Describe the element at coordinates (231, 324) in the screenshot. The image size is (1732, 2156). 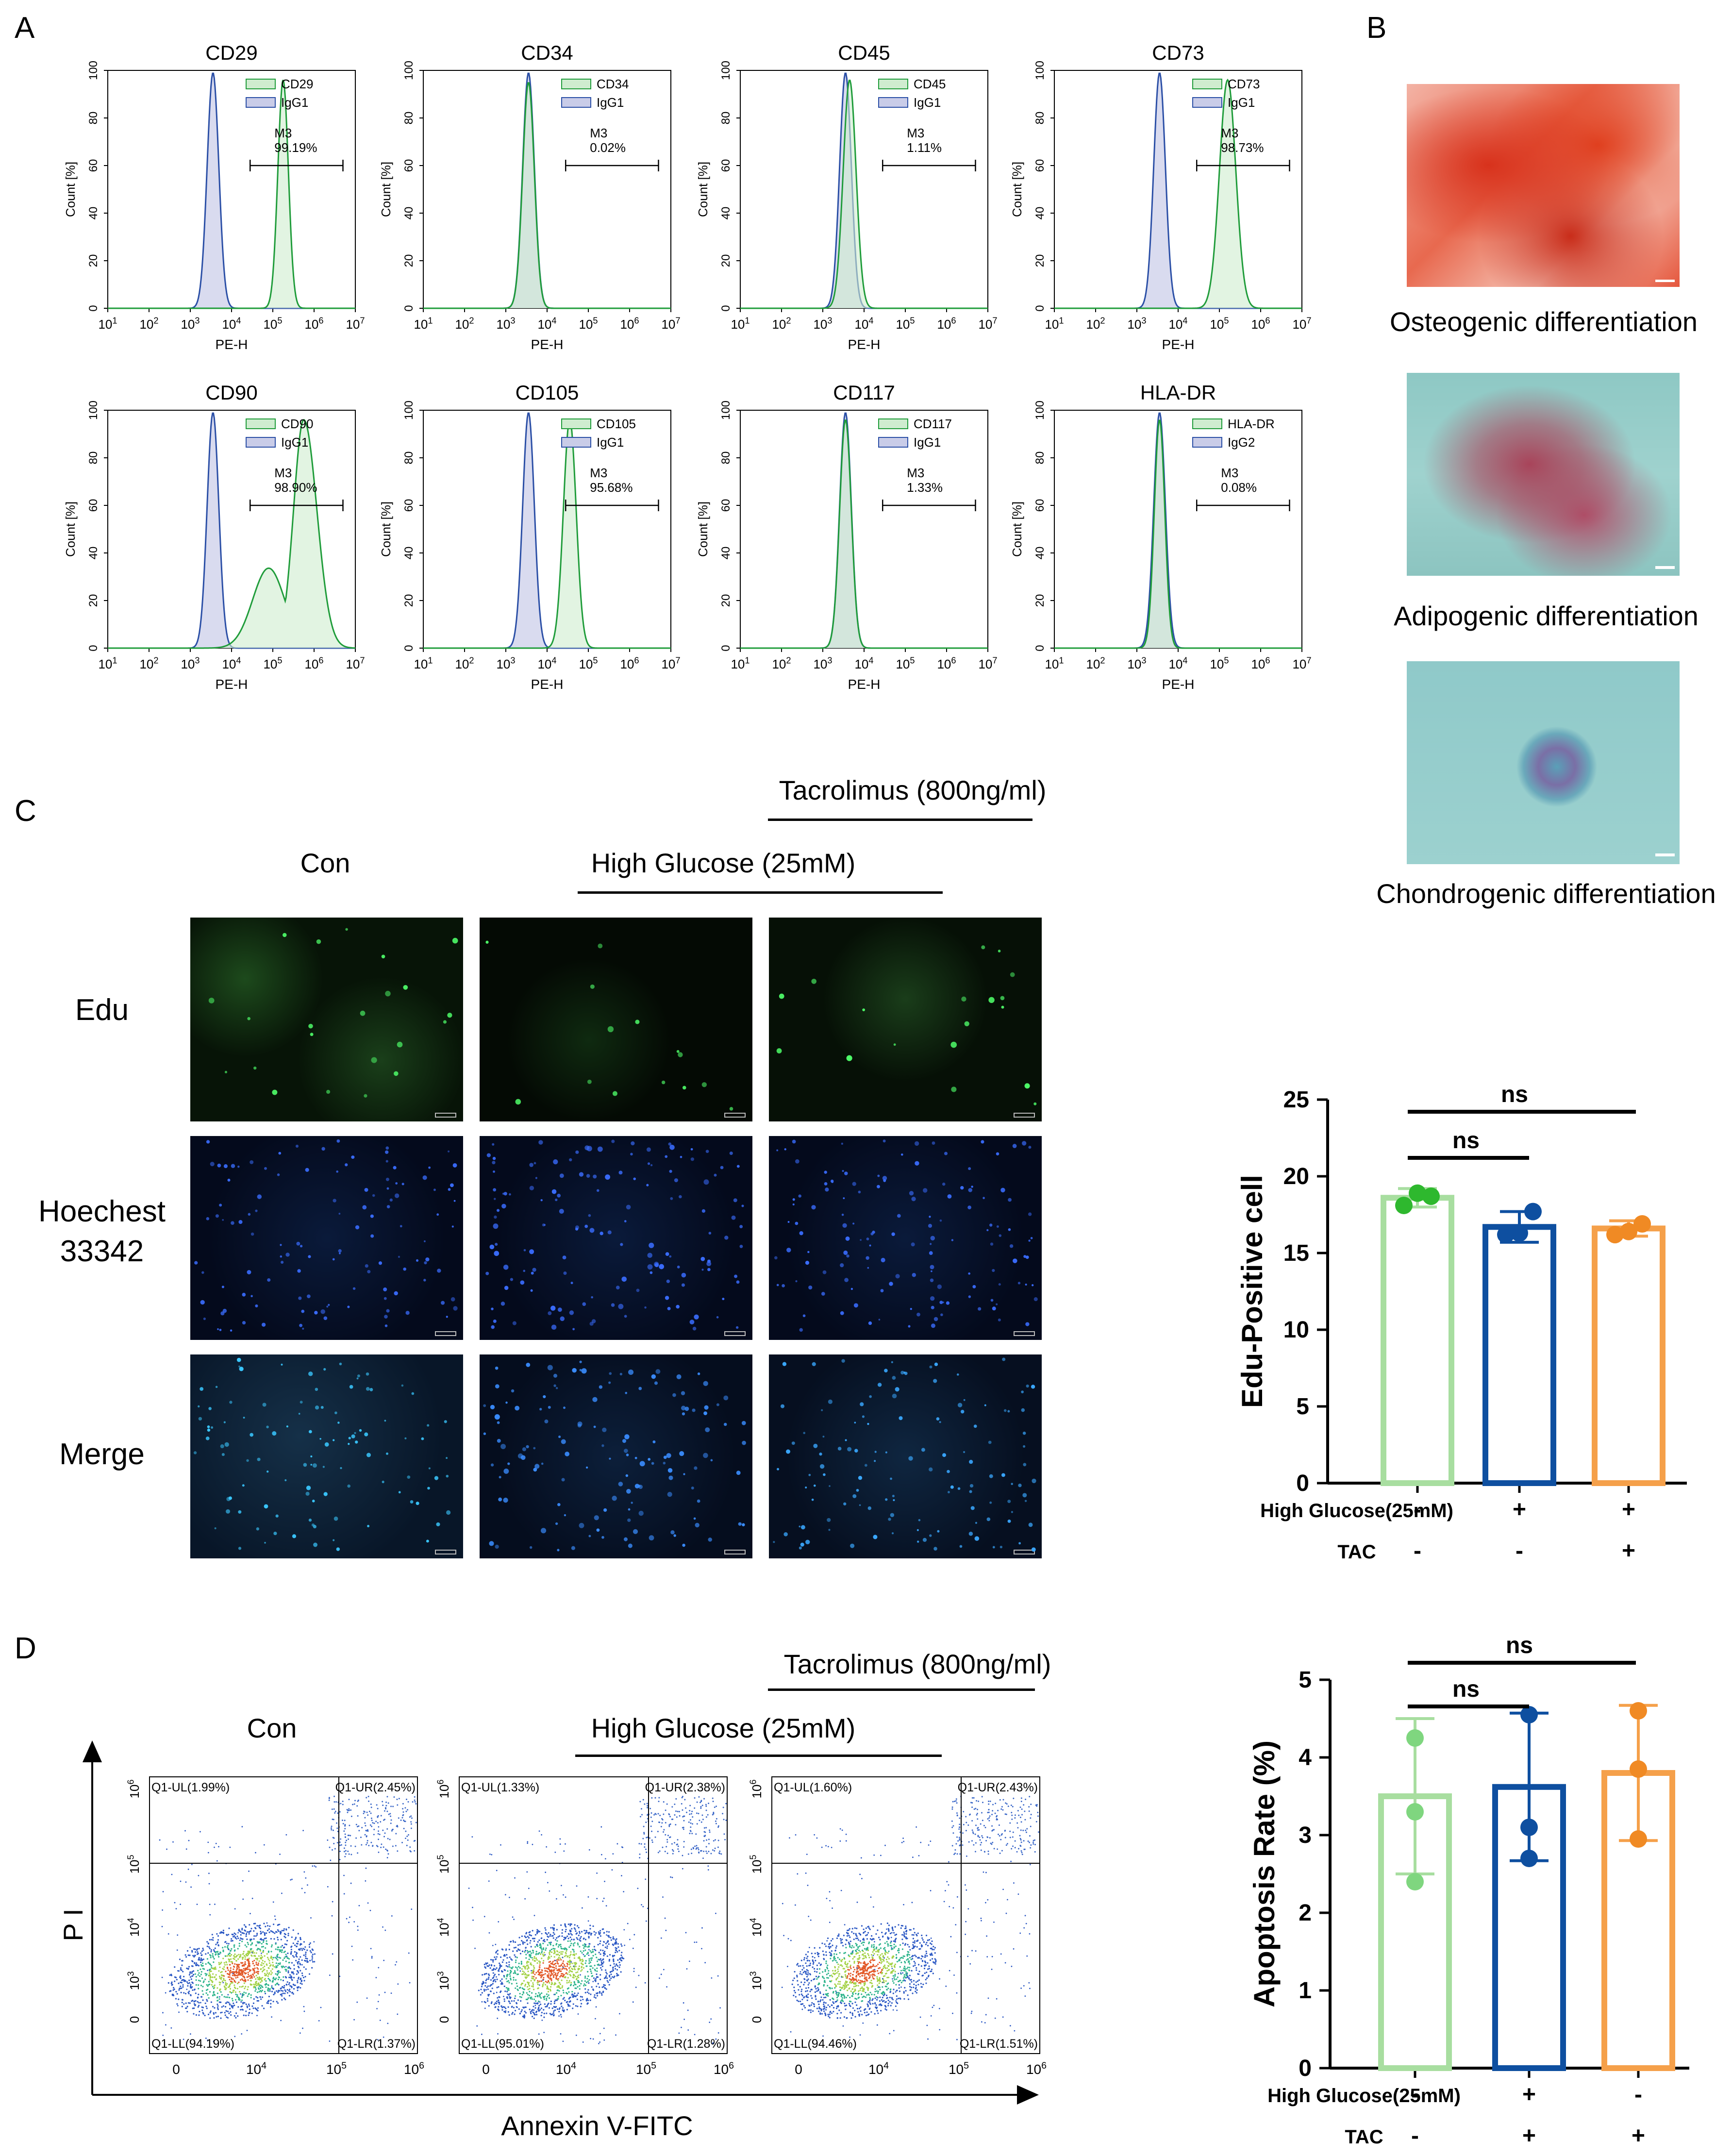
I see `flow-xtick-label: 104` at that location.